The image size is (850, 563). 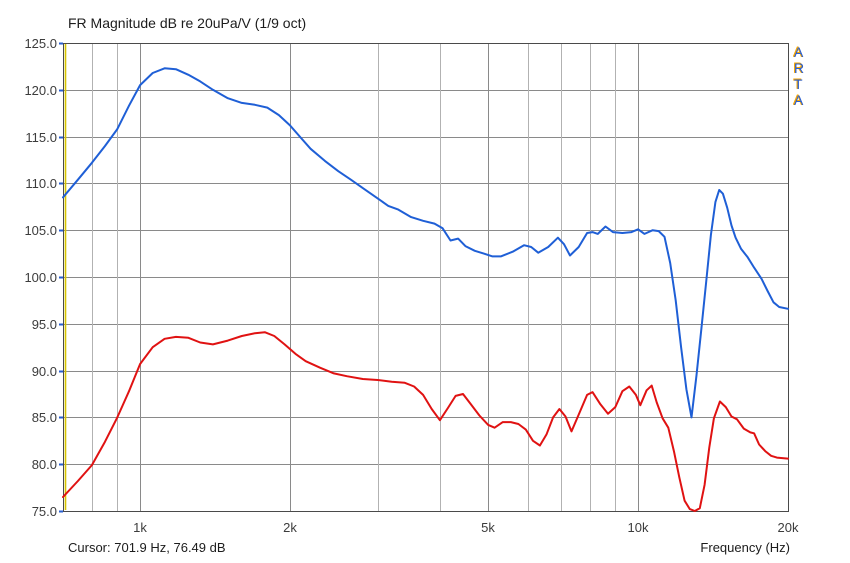 I want to click on arta-logo: A R T A, so click(x=799, y=76).